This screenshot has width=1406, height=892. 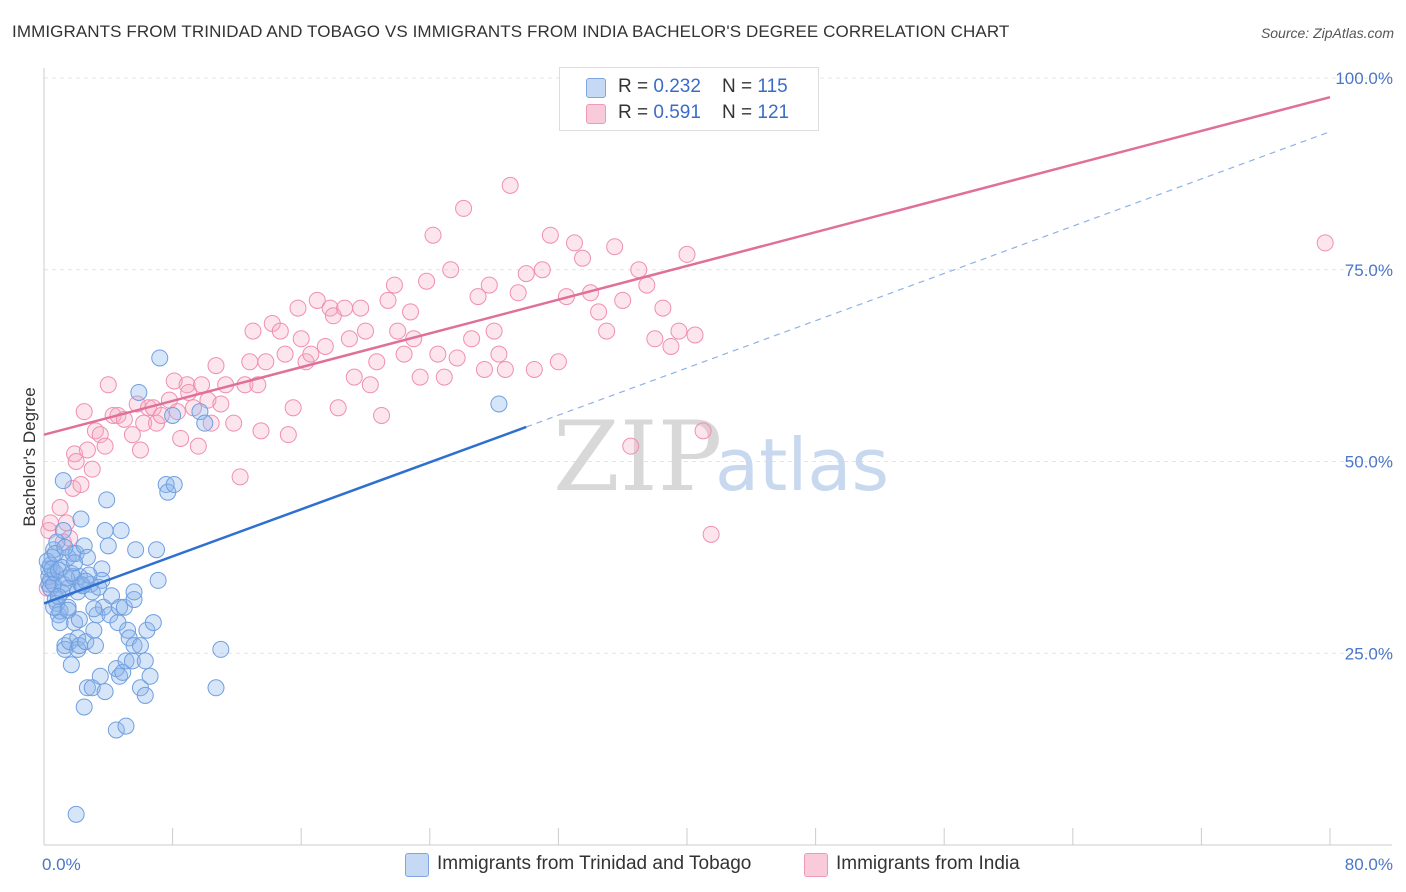 What do you see at coordinates (1327, 33) in the screenshot?
I see `source-label: Source: ZipAtlas.com` at bounding box center [1327, 33].